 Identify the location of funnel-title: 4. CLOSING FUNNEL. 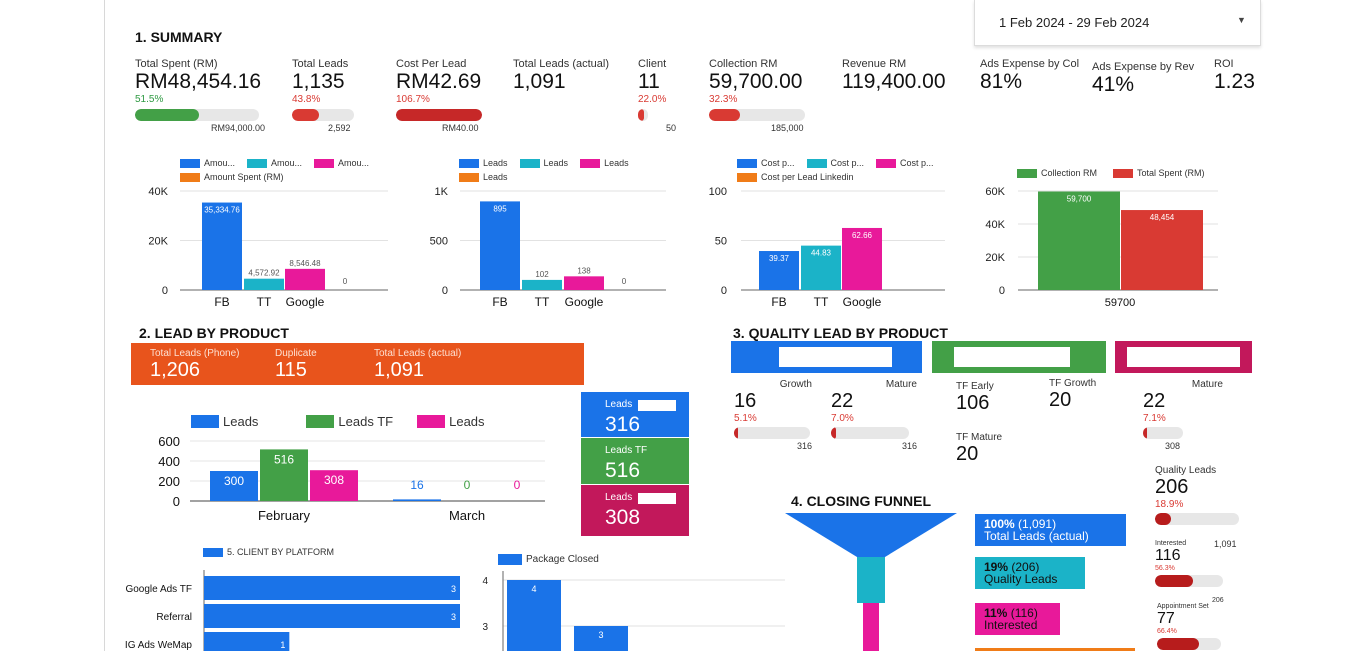
(861, 501).